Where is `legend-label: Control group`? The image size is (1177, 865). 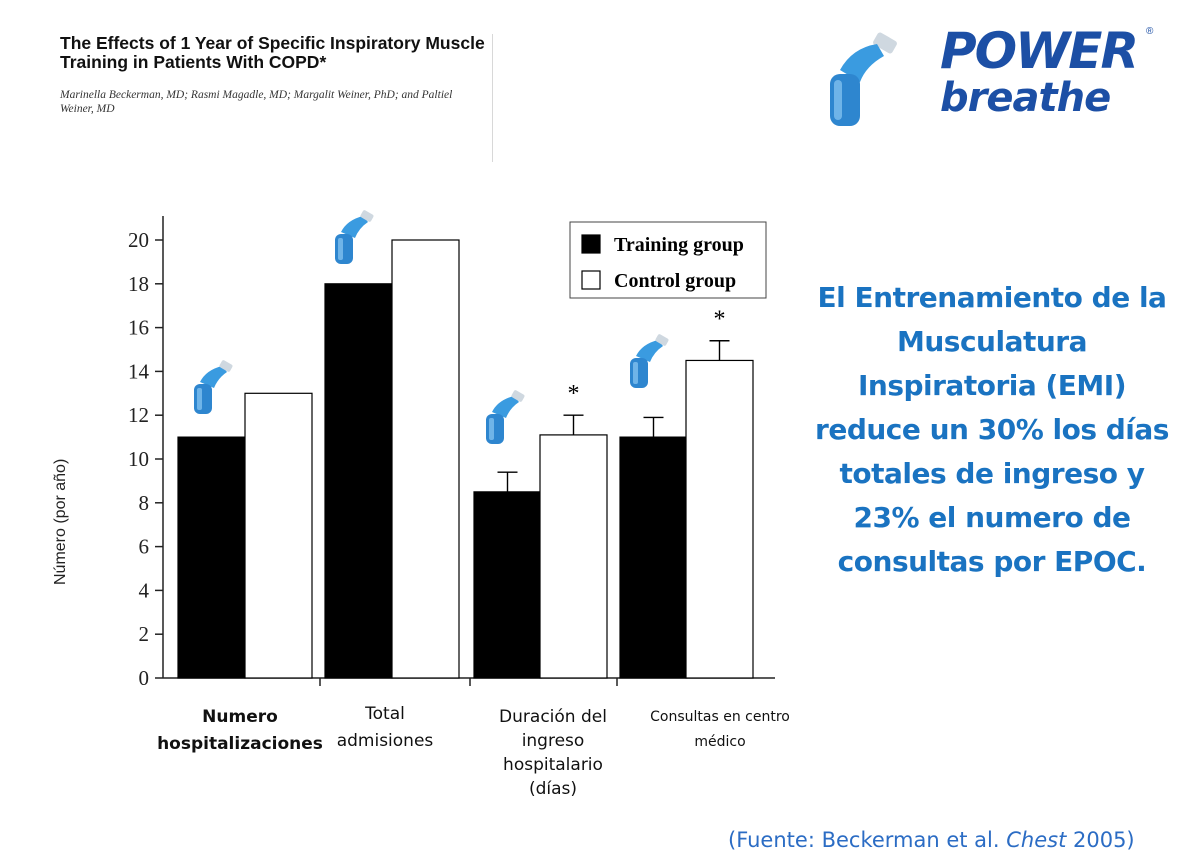
legend-label: Control group is located at coordinates (675, 281).